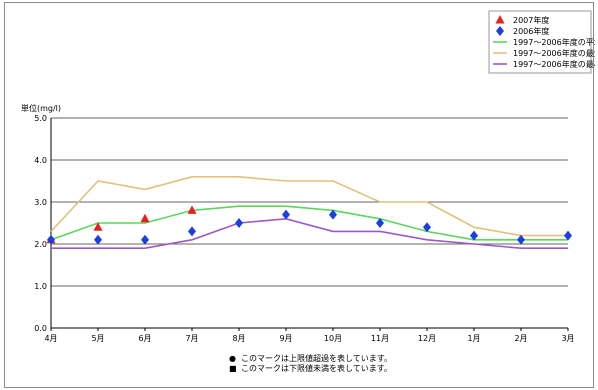  I want to click on x-tick-label-2: 6月, so click(144, 338).